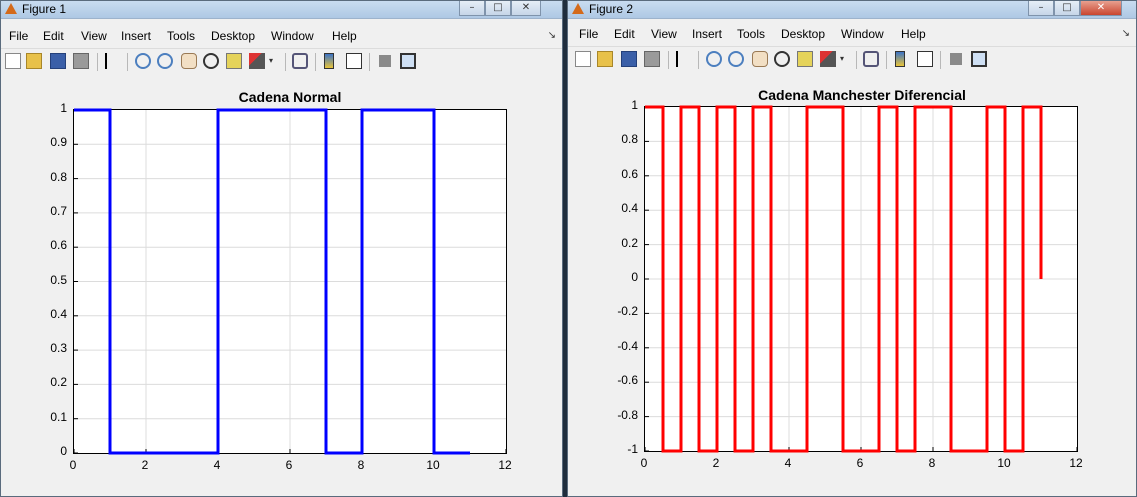 This screenshot has width=1137, height=497. What do you see at coordinates (627, 311) in the screenshot?
I see `y-tick-label: -0.2` at bounding box center [627, 311].